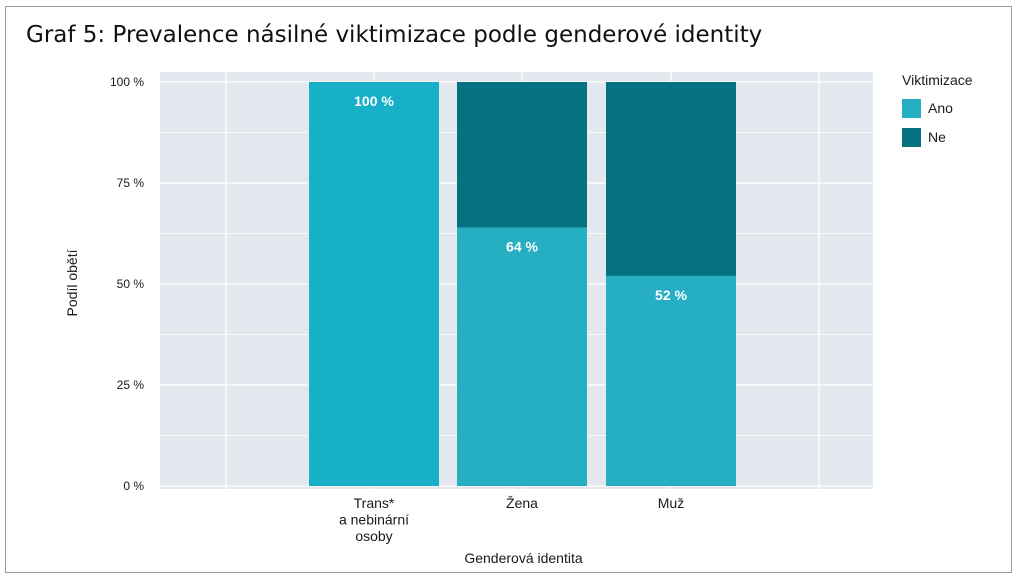 The height and width of the screenshot is (584, 1021). I want to click on x-tick-label: osoby, so click(373, 536).